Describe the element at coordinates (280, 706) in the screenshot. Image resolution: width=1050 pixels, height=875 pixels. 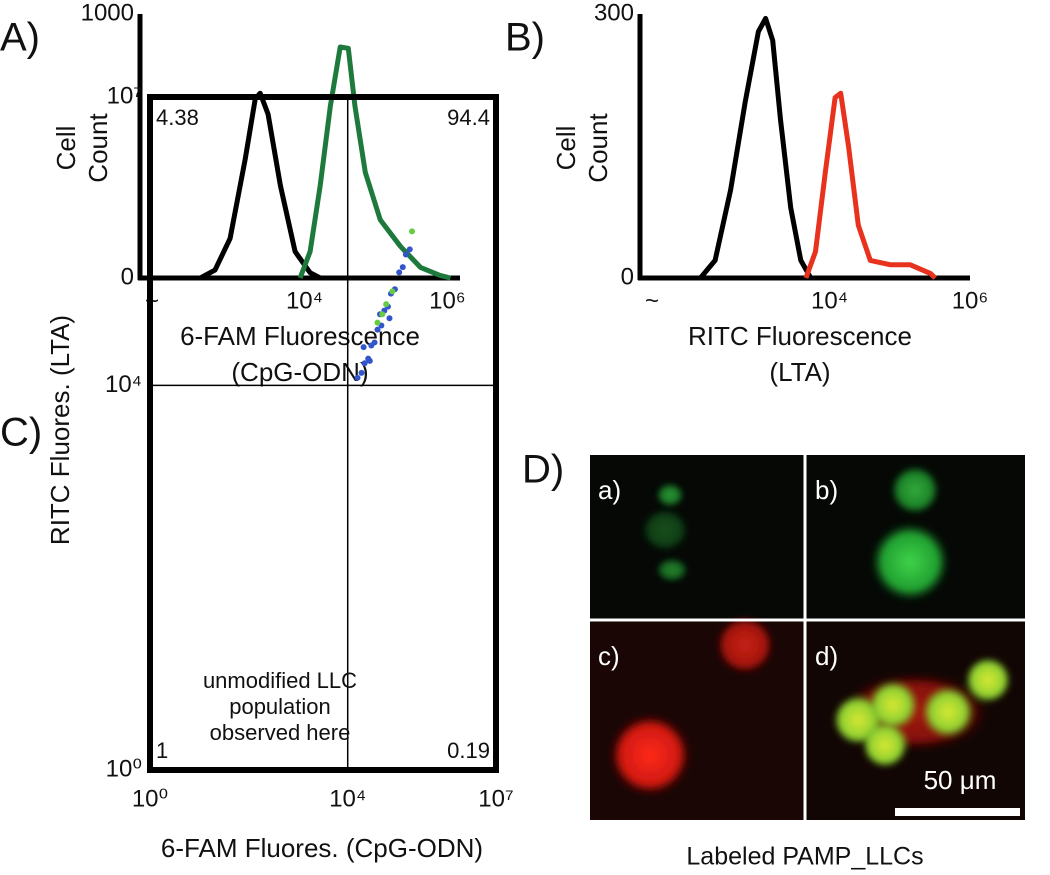
I see `annotation: population` at that location.